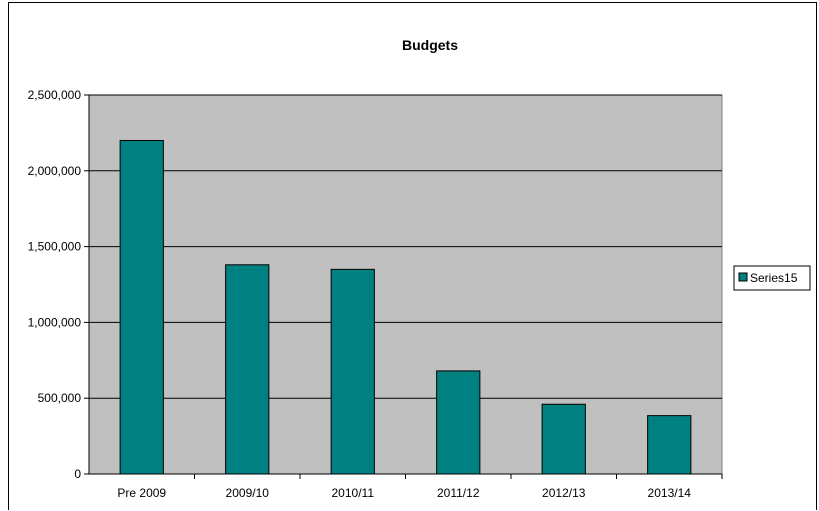 The height and width of the screenshot is (511, 819). Describe the element at coordinates (55, 247) in the screenshot. I see `y-tick-label: 1,500,000` at that location.